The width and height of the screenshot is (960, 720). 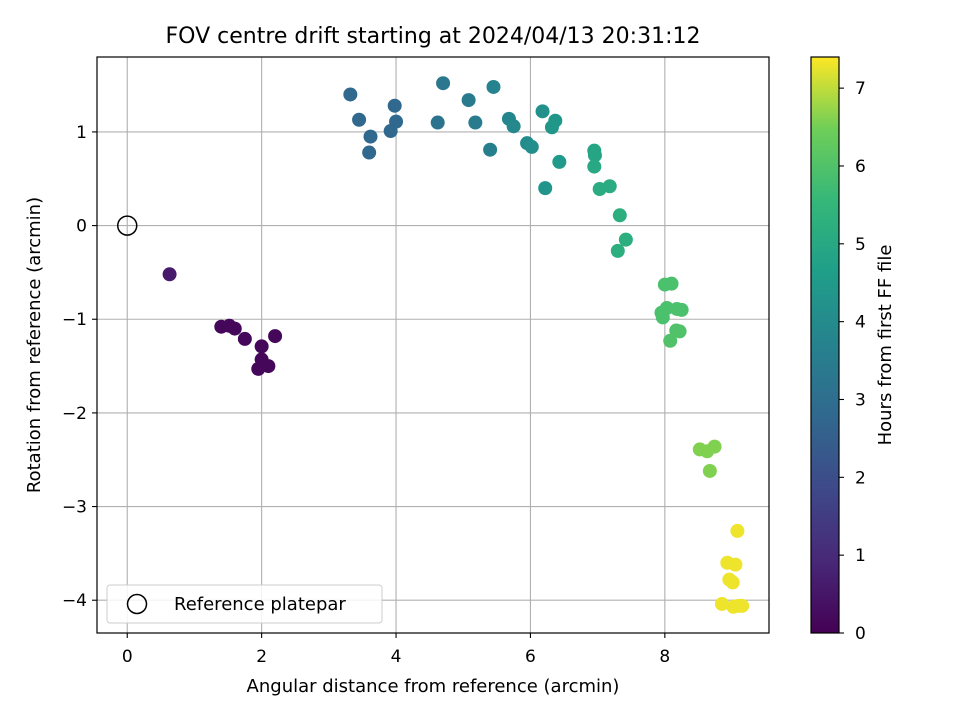 What do you see at coordinates (860, 634) in the screenshot?
I see `colorbar-tick-label: 0` at bounding box center [860, 634].